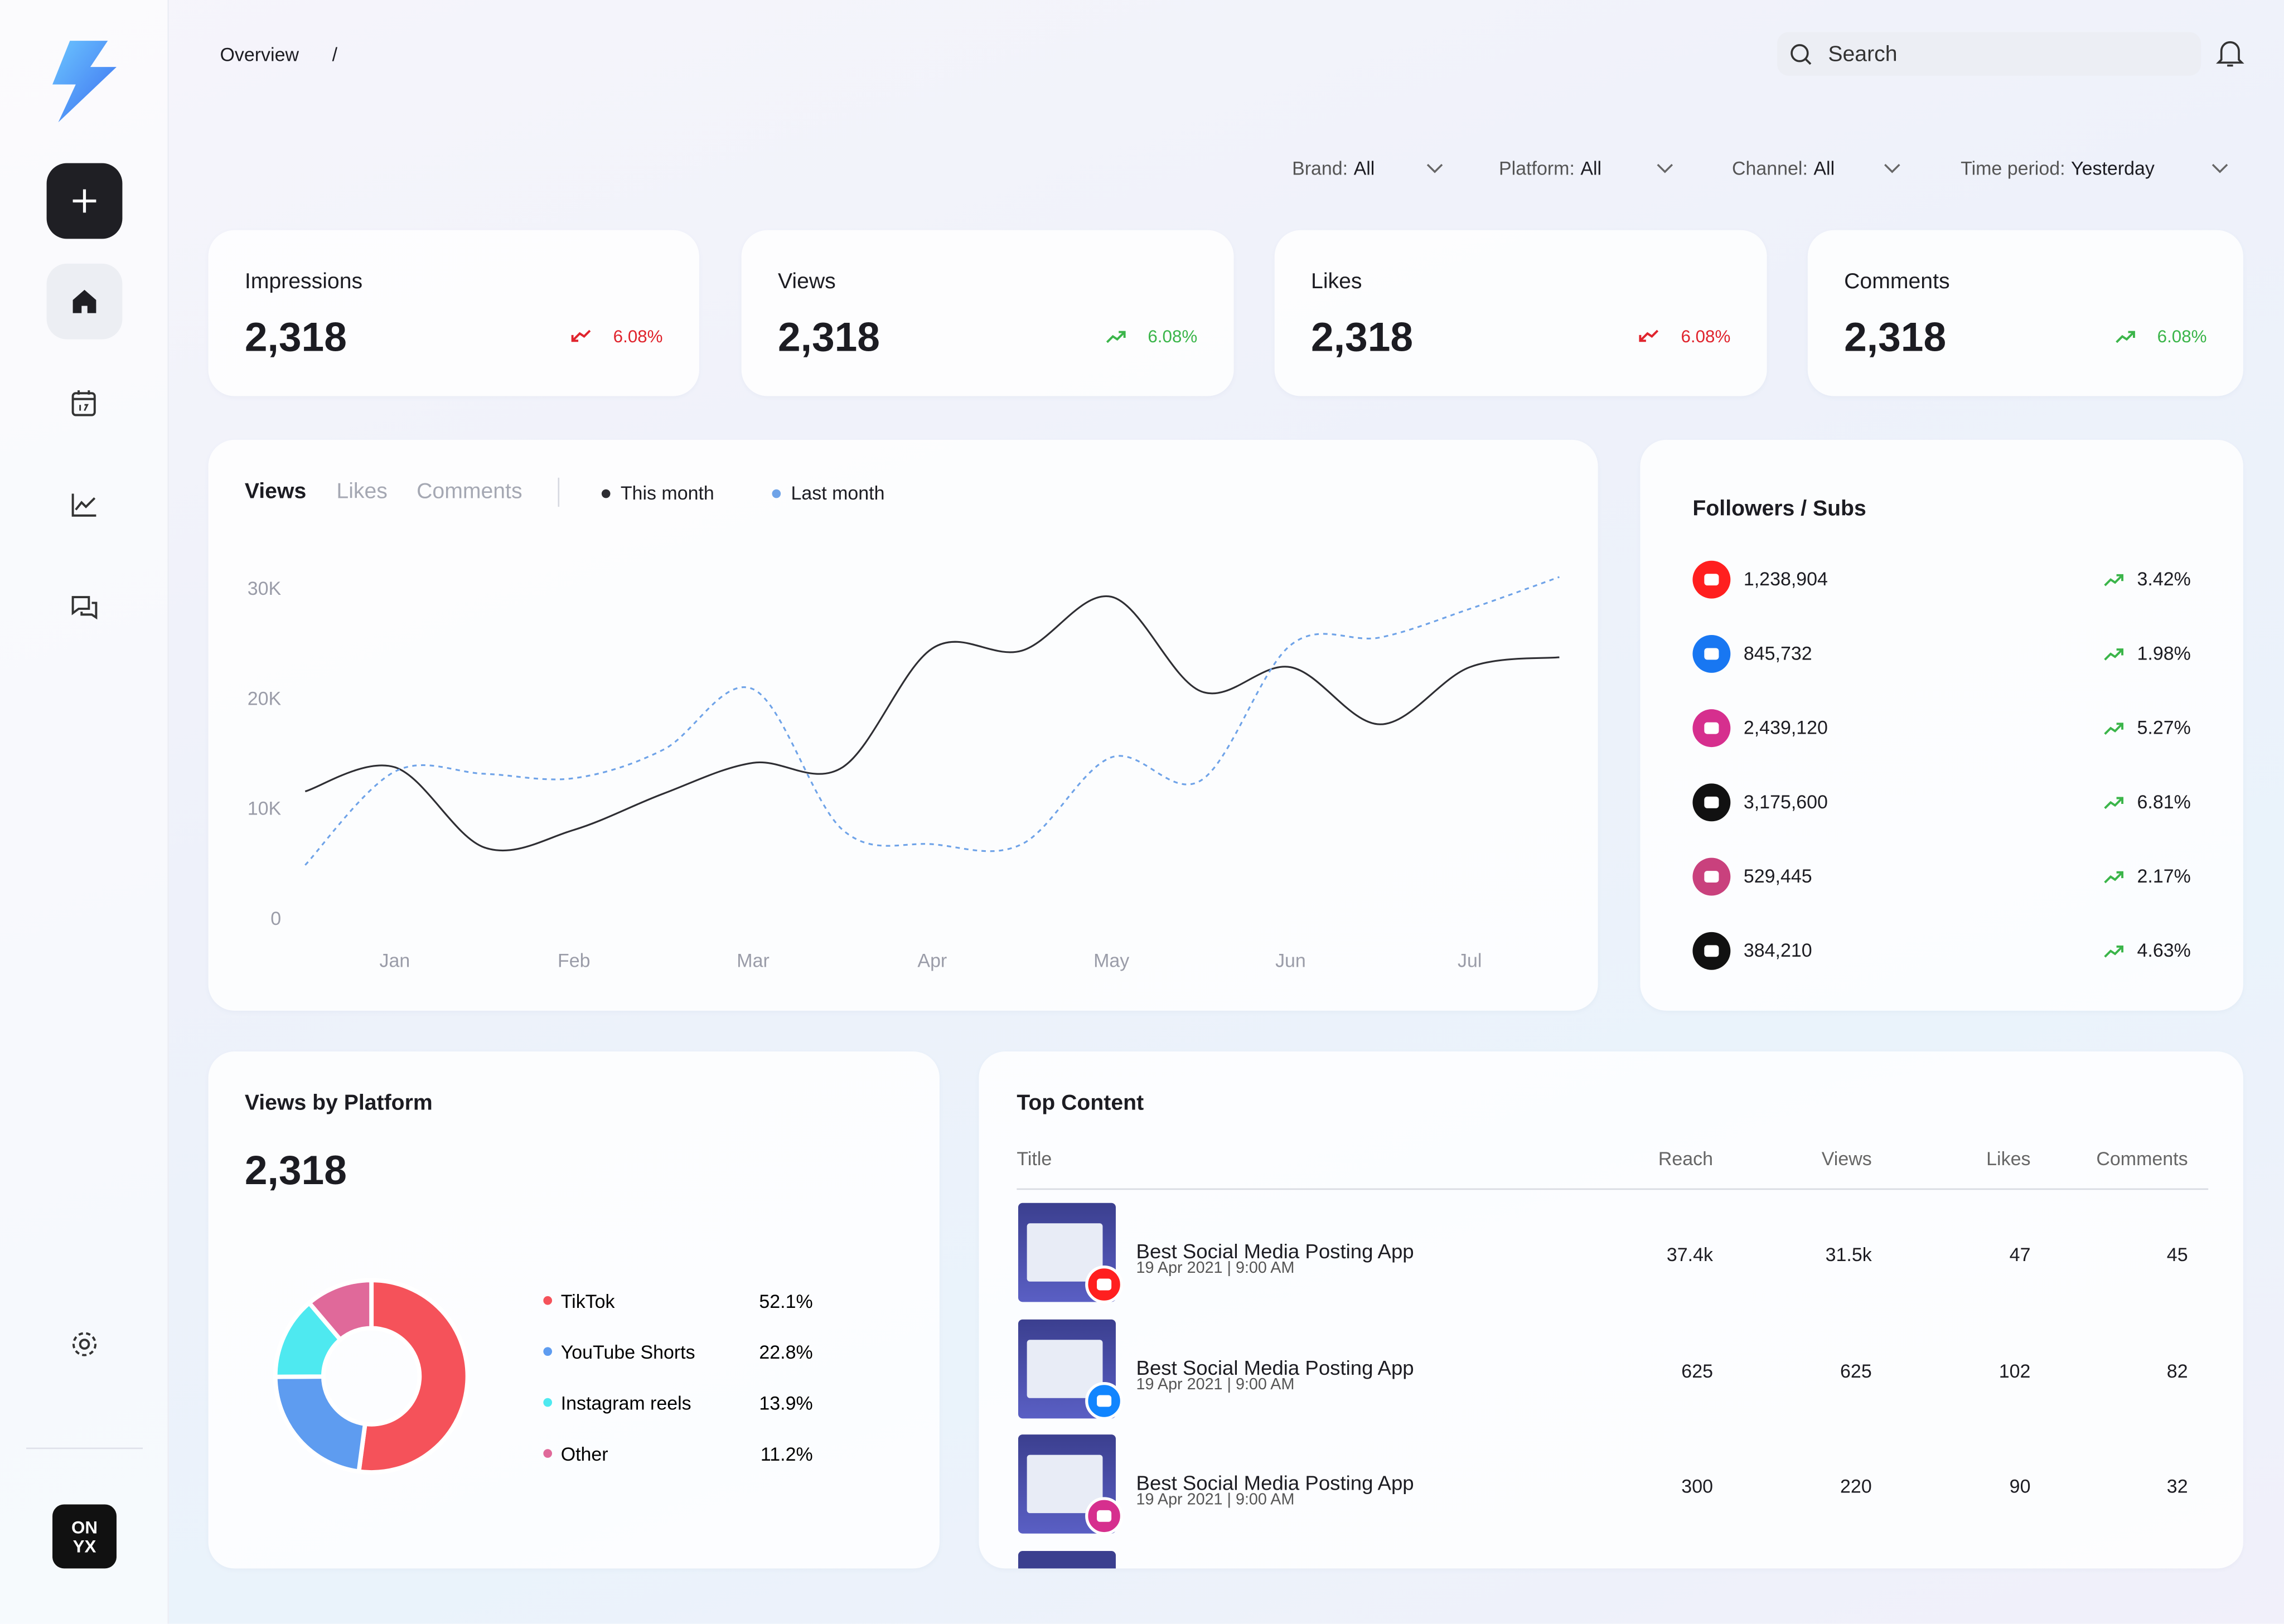  What do you see at coordinates (84, 82) in the screenshot?
I see `app-logo` at bounding box center [84, 82].